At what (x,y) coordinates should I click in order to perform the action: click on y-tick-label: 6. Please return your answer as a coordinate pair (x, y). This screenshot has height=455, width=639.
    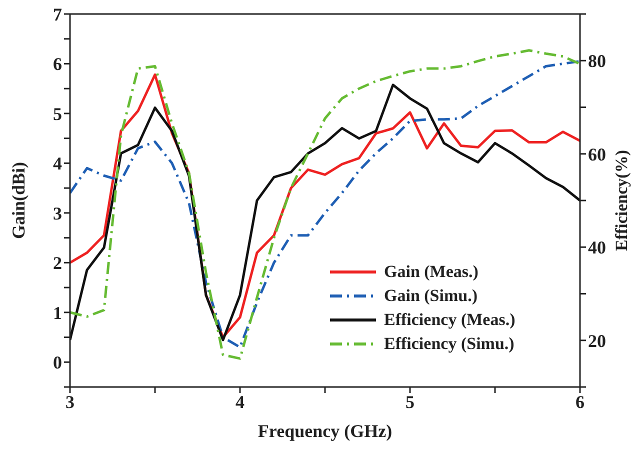
    Looking at the image, I should click on (57, 64).